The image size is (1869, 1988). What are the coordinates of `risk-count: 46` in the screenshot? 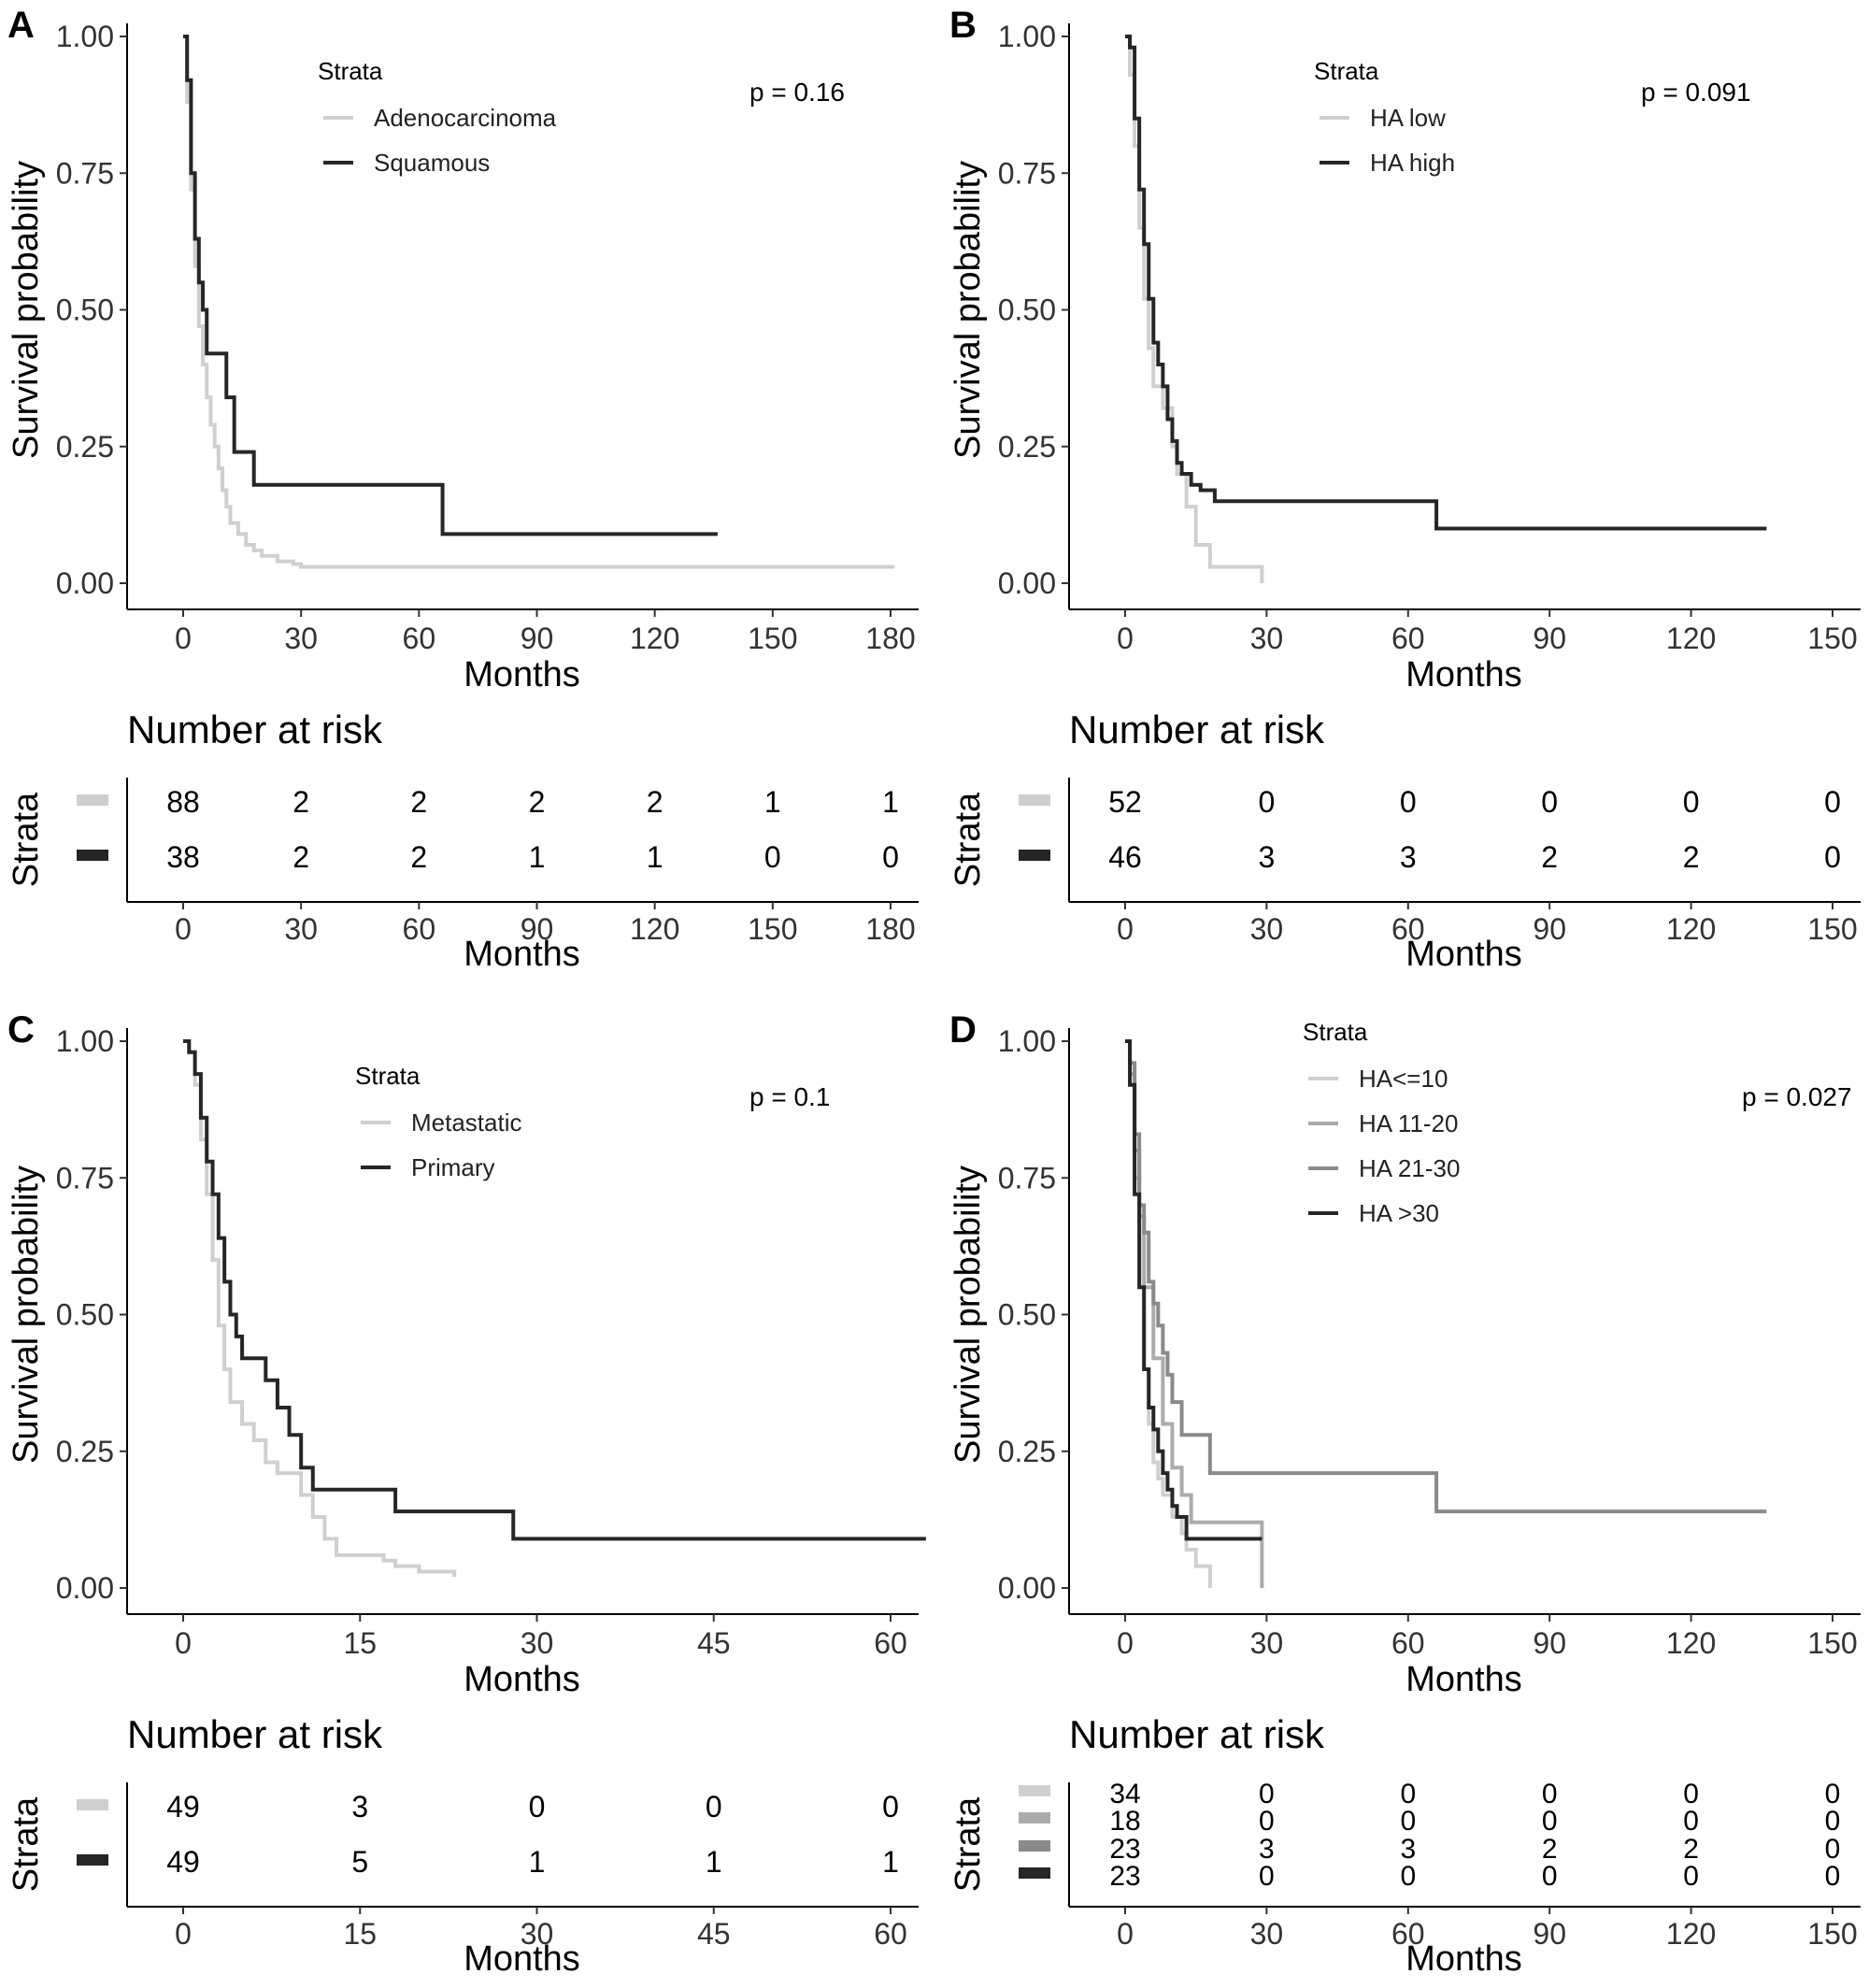 It's located at (1125, 857).